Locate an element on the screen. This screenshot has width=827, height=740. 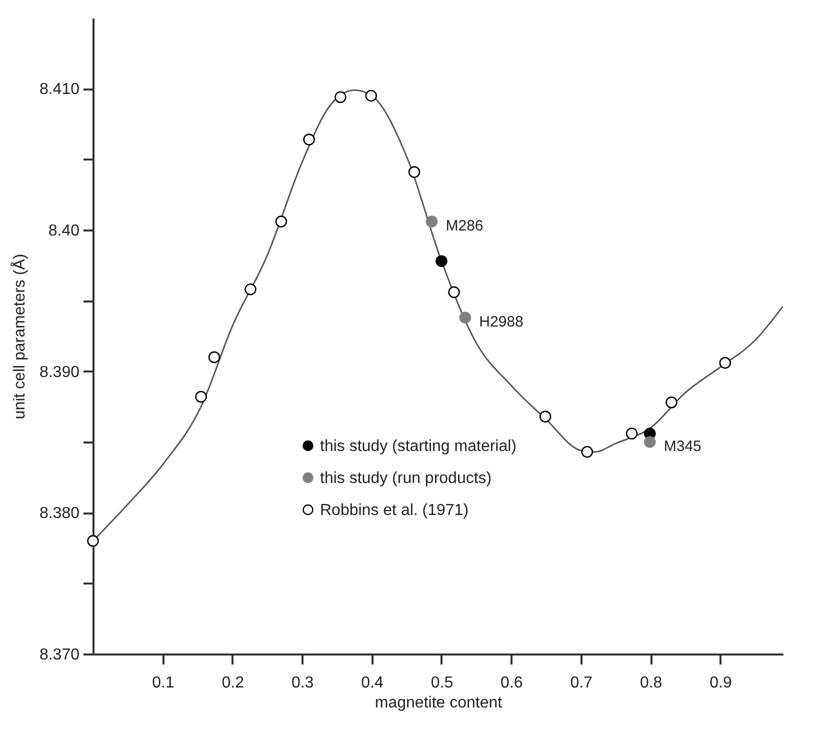
annotation: M345 is located at coordinates (683, 446).